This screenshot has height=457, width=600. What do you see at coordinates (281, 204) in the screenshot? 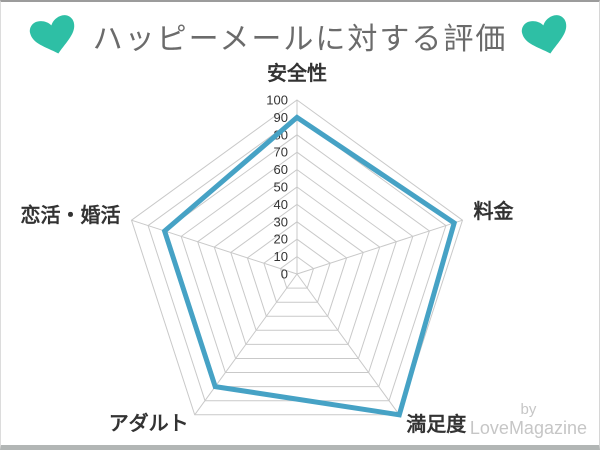
I see `tick-label: 40` at bounding box center [281, 204].